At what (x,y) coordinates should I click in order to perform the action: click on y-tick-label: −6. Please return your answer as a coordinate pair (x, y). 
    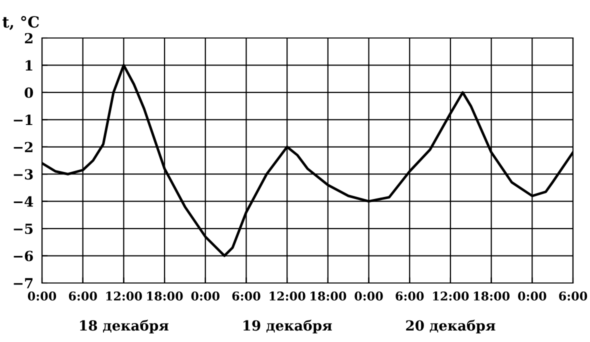
    Looking at the image, I should click on (23, 256).